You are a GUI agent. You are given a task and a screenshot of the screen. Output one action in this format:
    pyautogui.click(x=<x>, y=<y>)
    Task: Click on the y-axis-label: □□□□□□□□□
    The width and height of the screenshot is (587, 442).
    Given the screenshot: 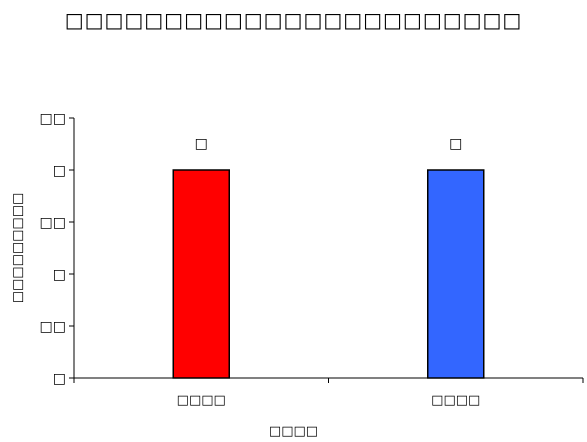 What is the action you would take?
    pyautogui.click(x=18, y=248)
    